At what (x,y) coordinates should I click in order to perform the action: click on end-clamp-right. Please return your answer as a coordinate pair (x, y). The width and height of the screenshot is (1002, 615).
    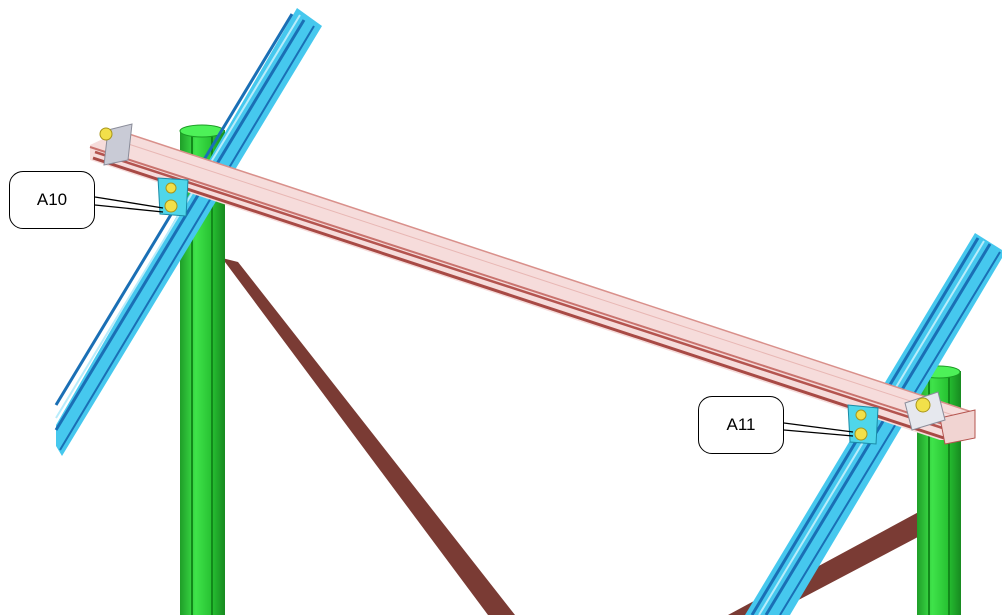
    Looking at the image, I should click on (925, 411).